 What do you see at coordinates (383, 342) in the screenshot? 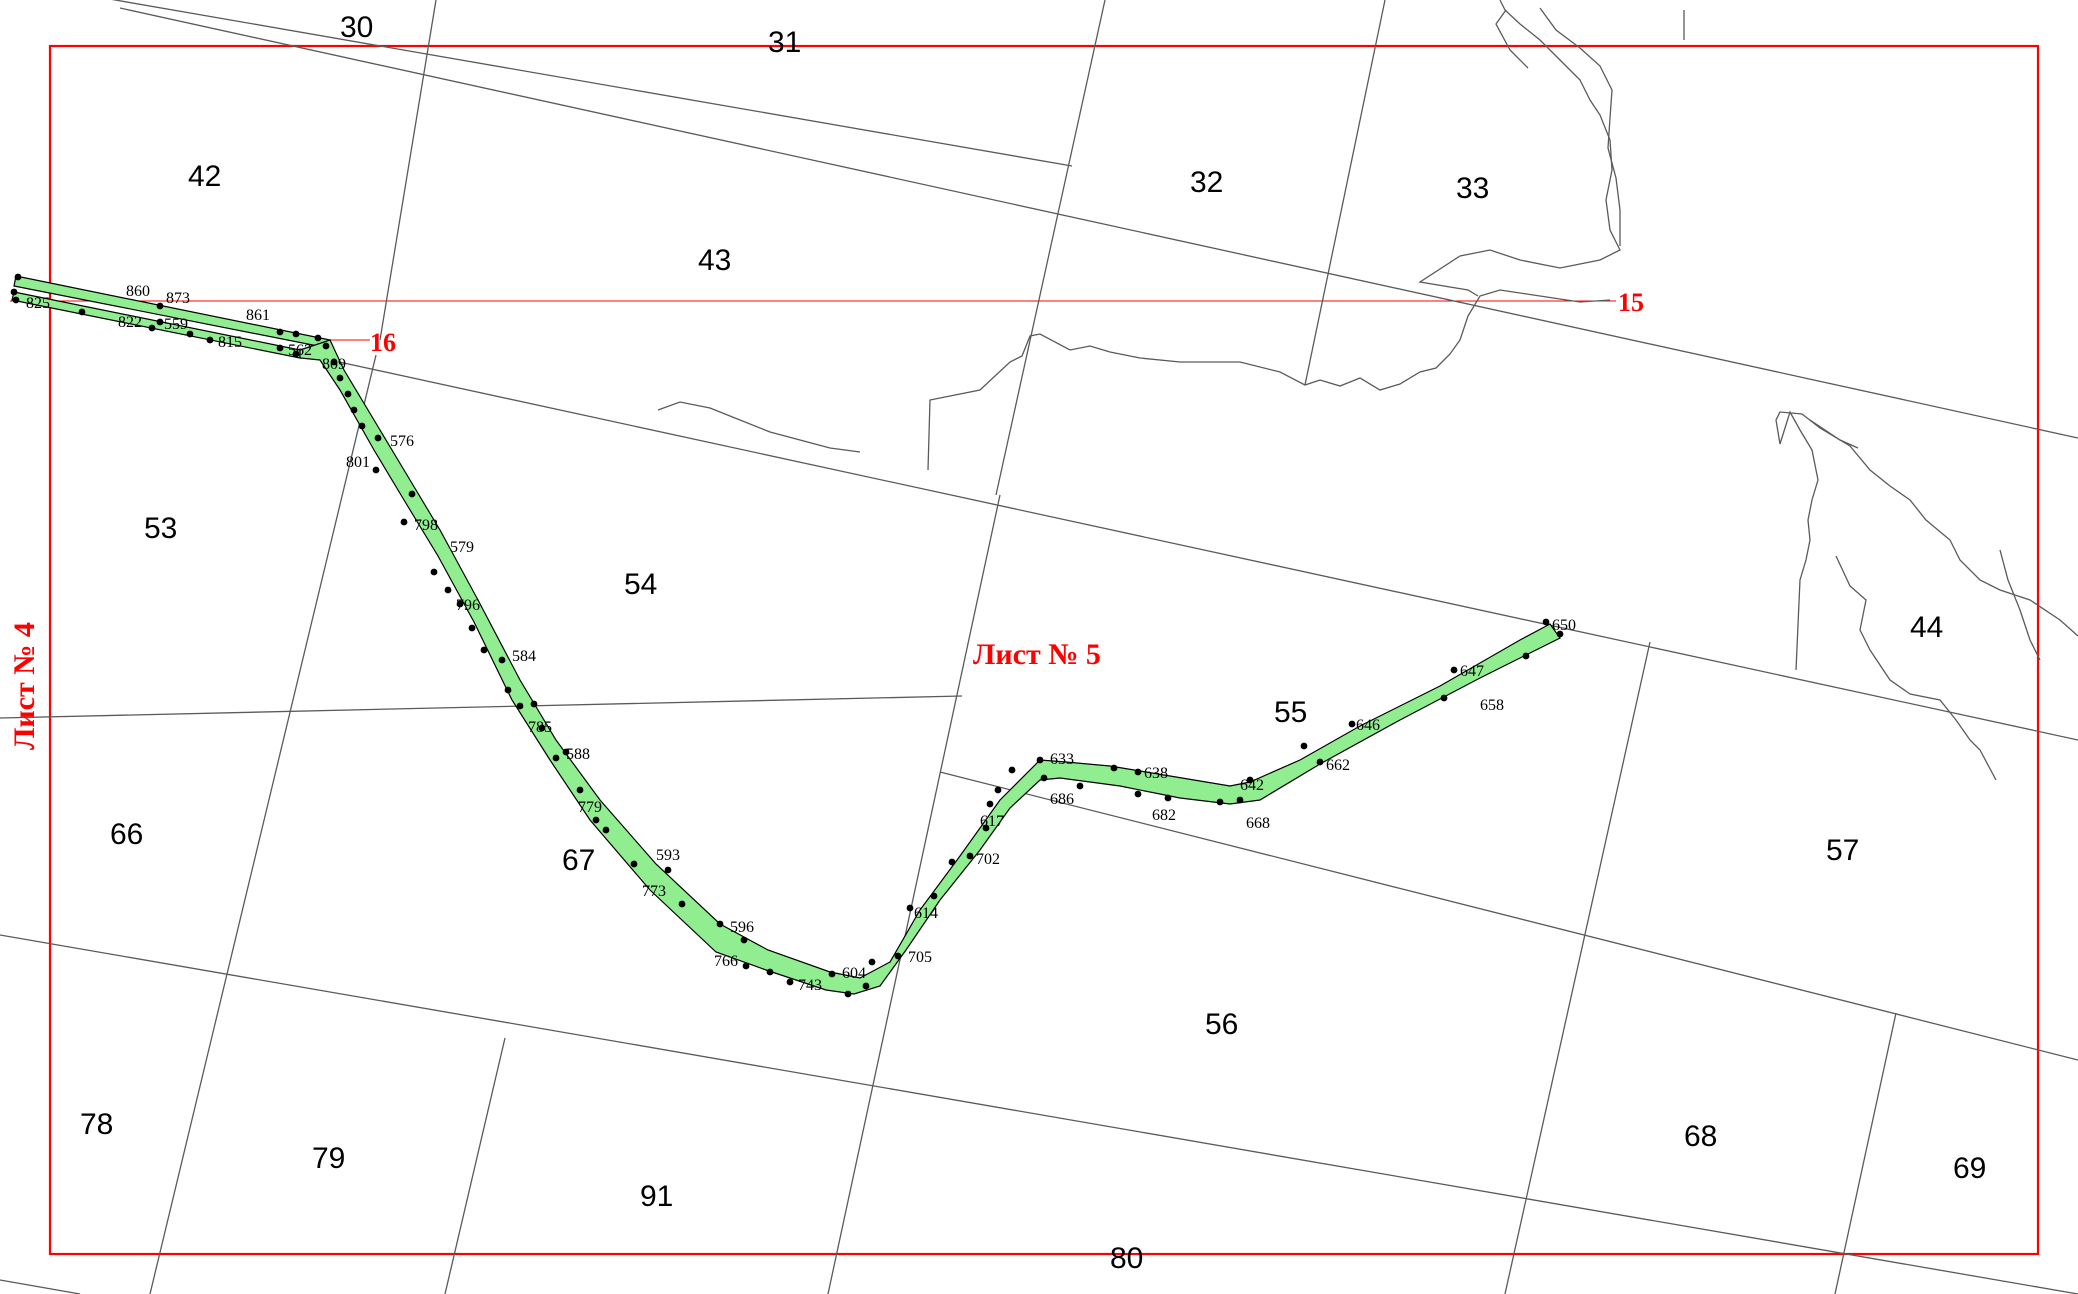
I see `sheet-marker-16: 16` at bounding box center [383, 342].